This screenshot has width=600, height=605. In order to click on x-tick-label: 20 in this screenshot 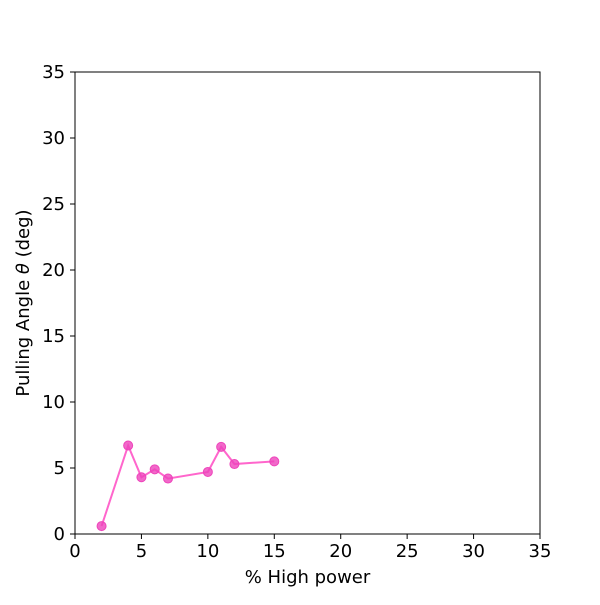, I will do `click(340, 551)`.